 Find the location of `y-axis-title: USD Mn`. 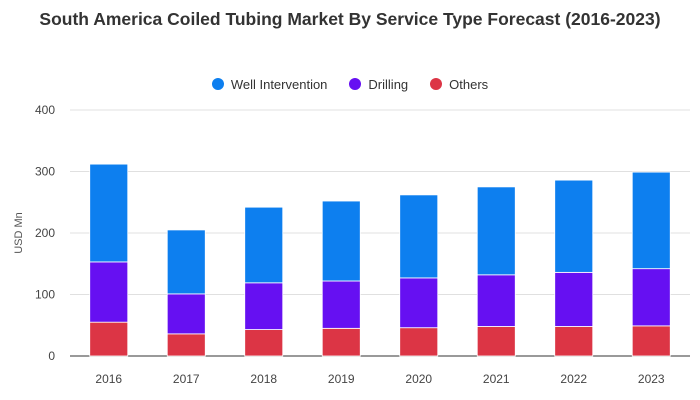

y-axis-title: USD Mn is located at coordinates (19, 233).